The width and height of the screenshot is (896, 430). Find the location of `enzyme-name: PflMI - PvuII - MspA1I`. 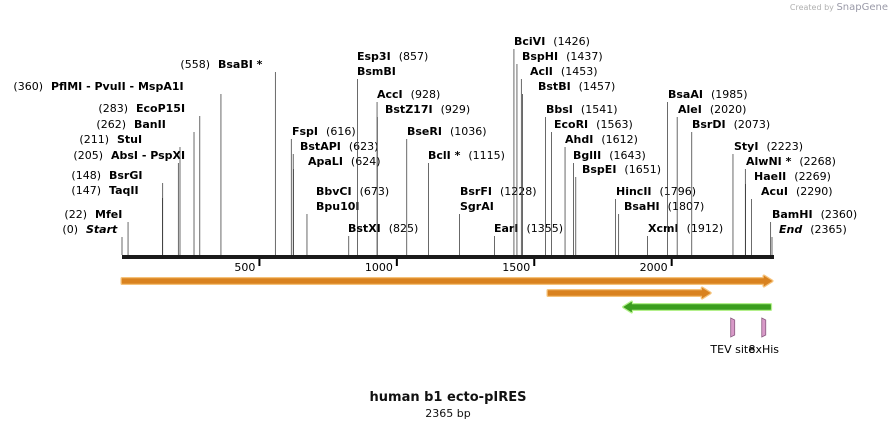

enzyme-name: PflMI - PvuII - MspA1I is located at coordinates (117, 86).